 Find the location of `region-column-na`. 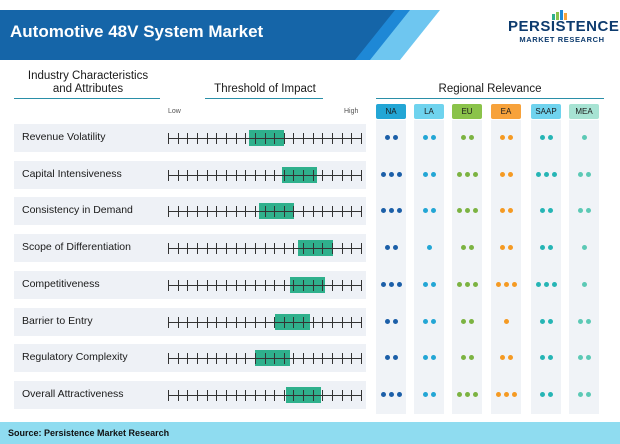

region-column-na is located at coordinates (391, 267).